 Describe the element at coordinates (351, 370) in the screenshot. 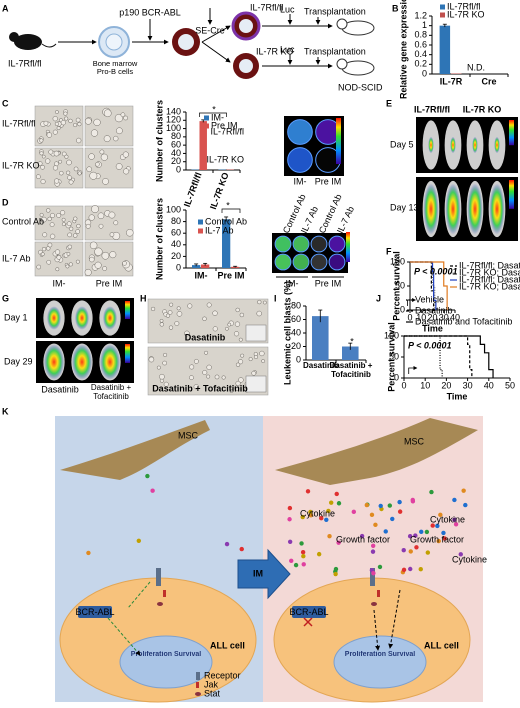

I see `x-tick-label: Dasatinib + Tofacitinib` at that location.